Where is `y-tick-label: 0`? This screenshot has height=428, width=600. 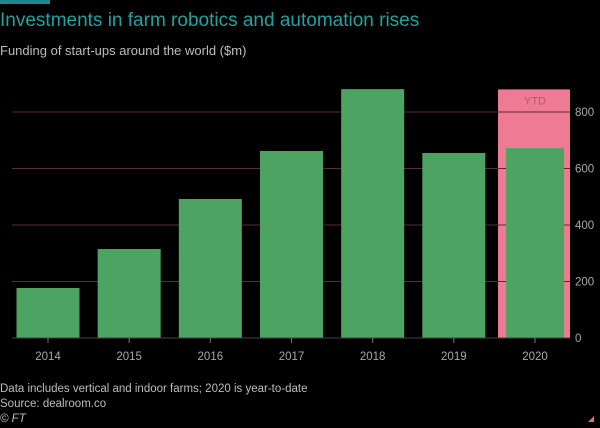 y-tick-label: 0 is located at coordinates (578, 339).